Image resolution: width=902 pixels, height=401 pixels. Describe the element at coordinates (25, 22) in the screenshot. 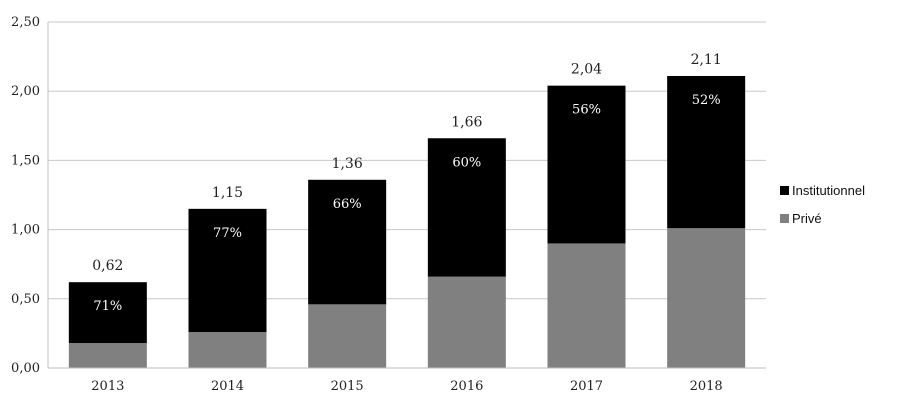

I see `y-tick-label: 2,50` at that location.